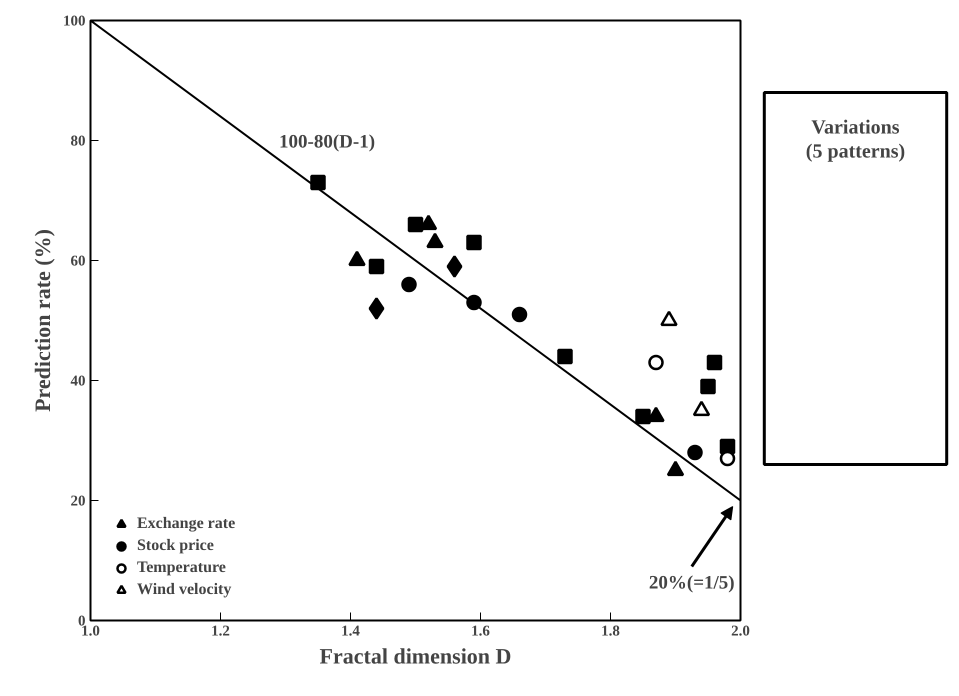 This screenshot has height=696, width=959. Describe the element at coordinates (220, 632) in the screenshot. I see `x-tick-label: 1.2` at that location.